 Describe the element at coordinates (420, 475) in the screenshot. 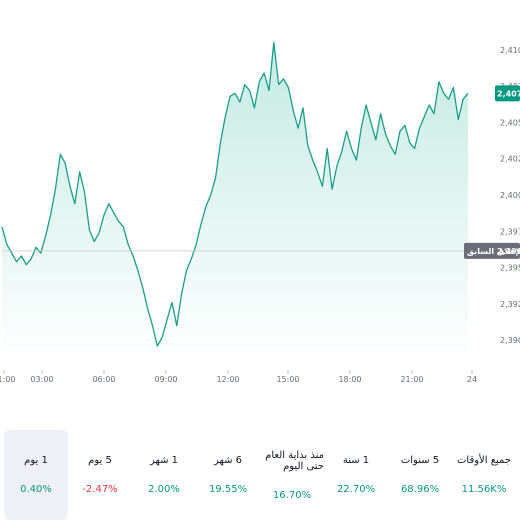

I see `performance-period-item: 5 سنوات 68.96%` at that location.